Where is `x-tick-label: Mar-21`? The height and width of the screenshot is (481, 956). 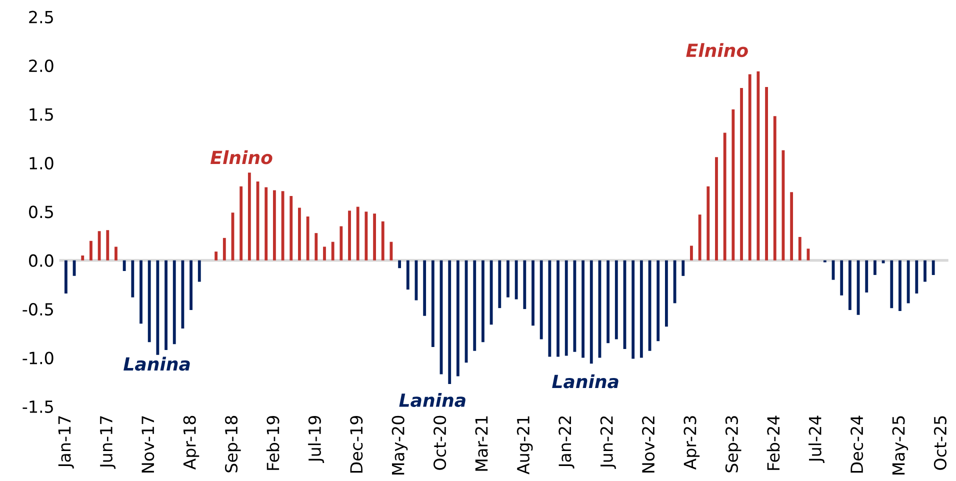
x-tick-label: Mar-21 is located at coordinates (481, 443).